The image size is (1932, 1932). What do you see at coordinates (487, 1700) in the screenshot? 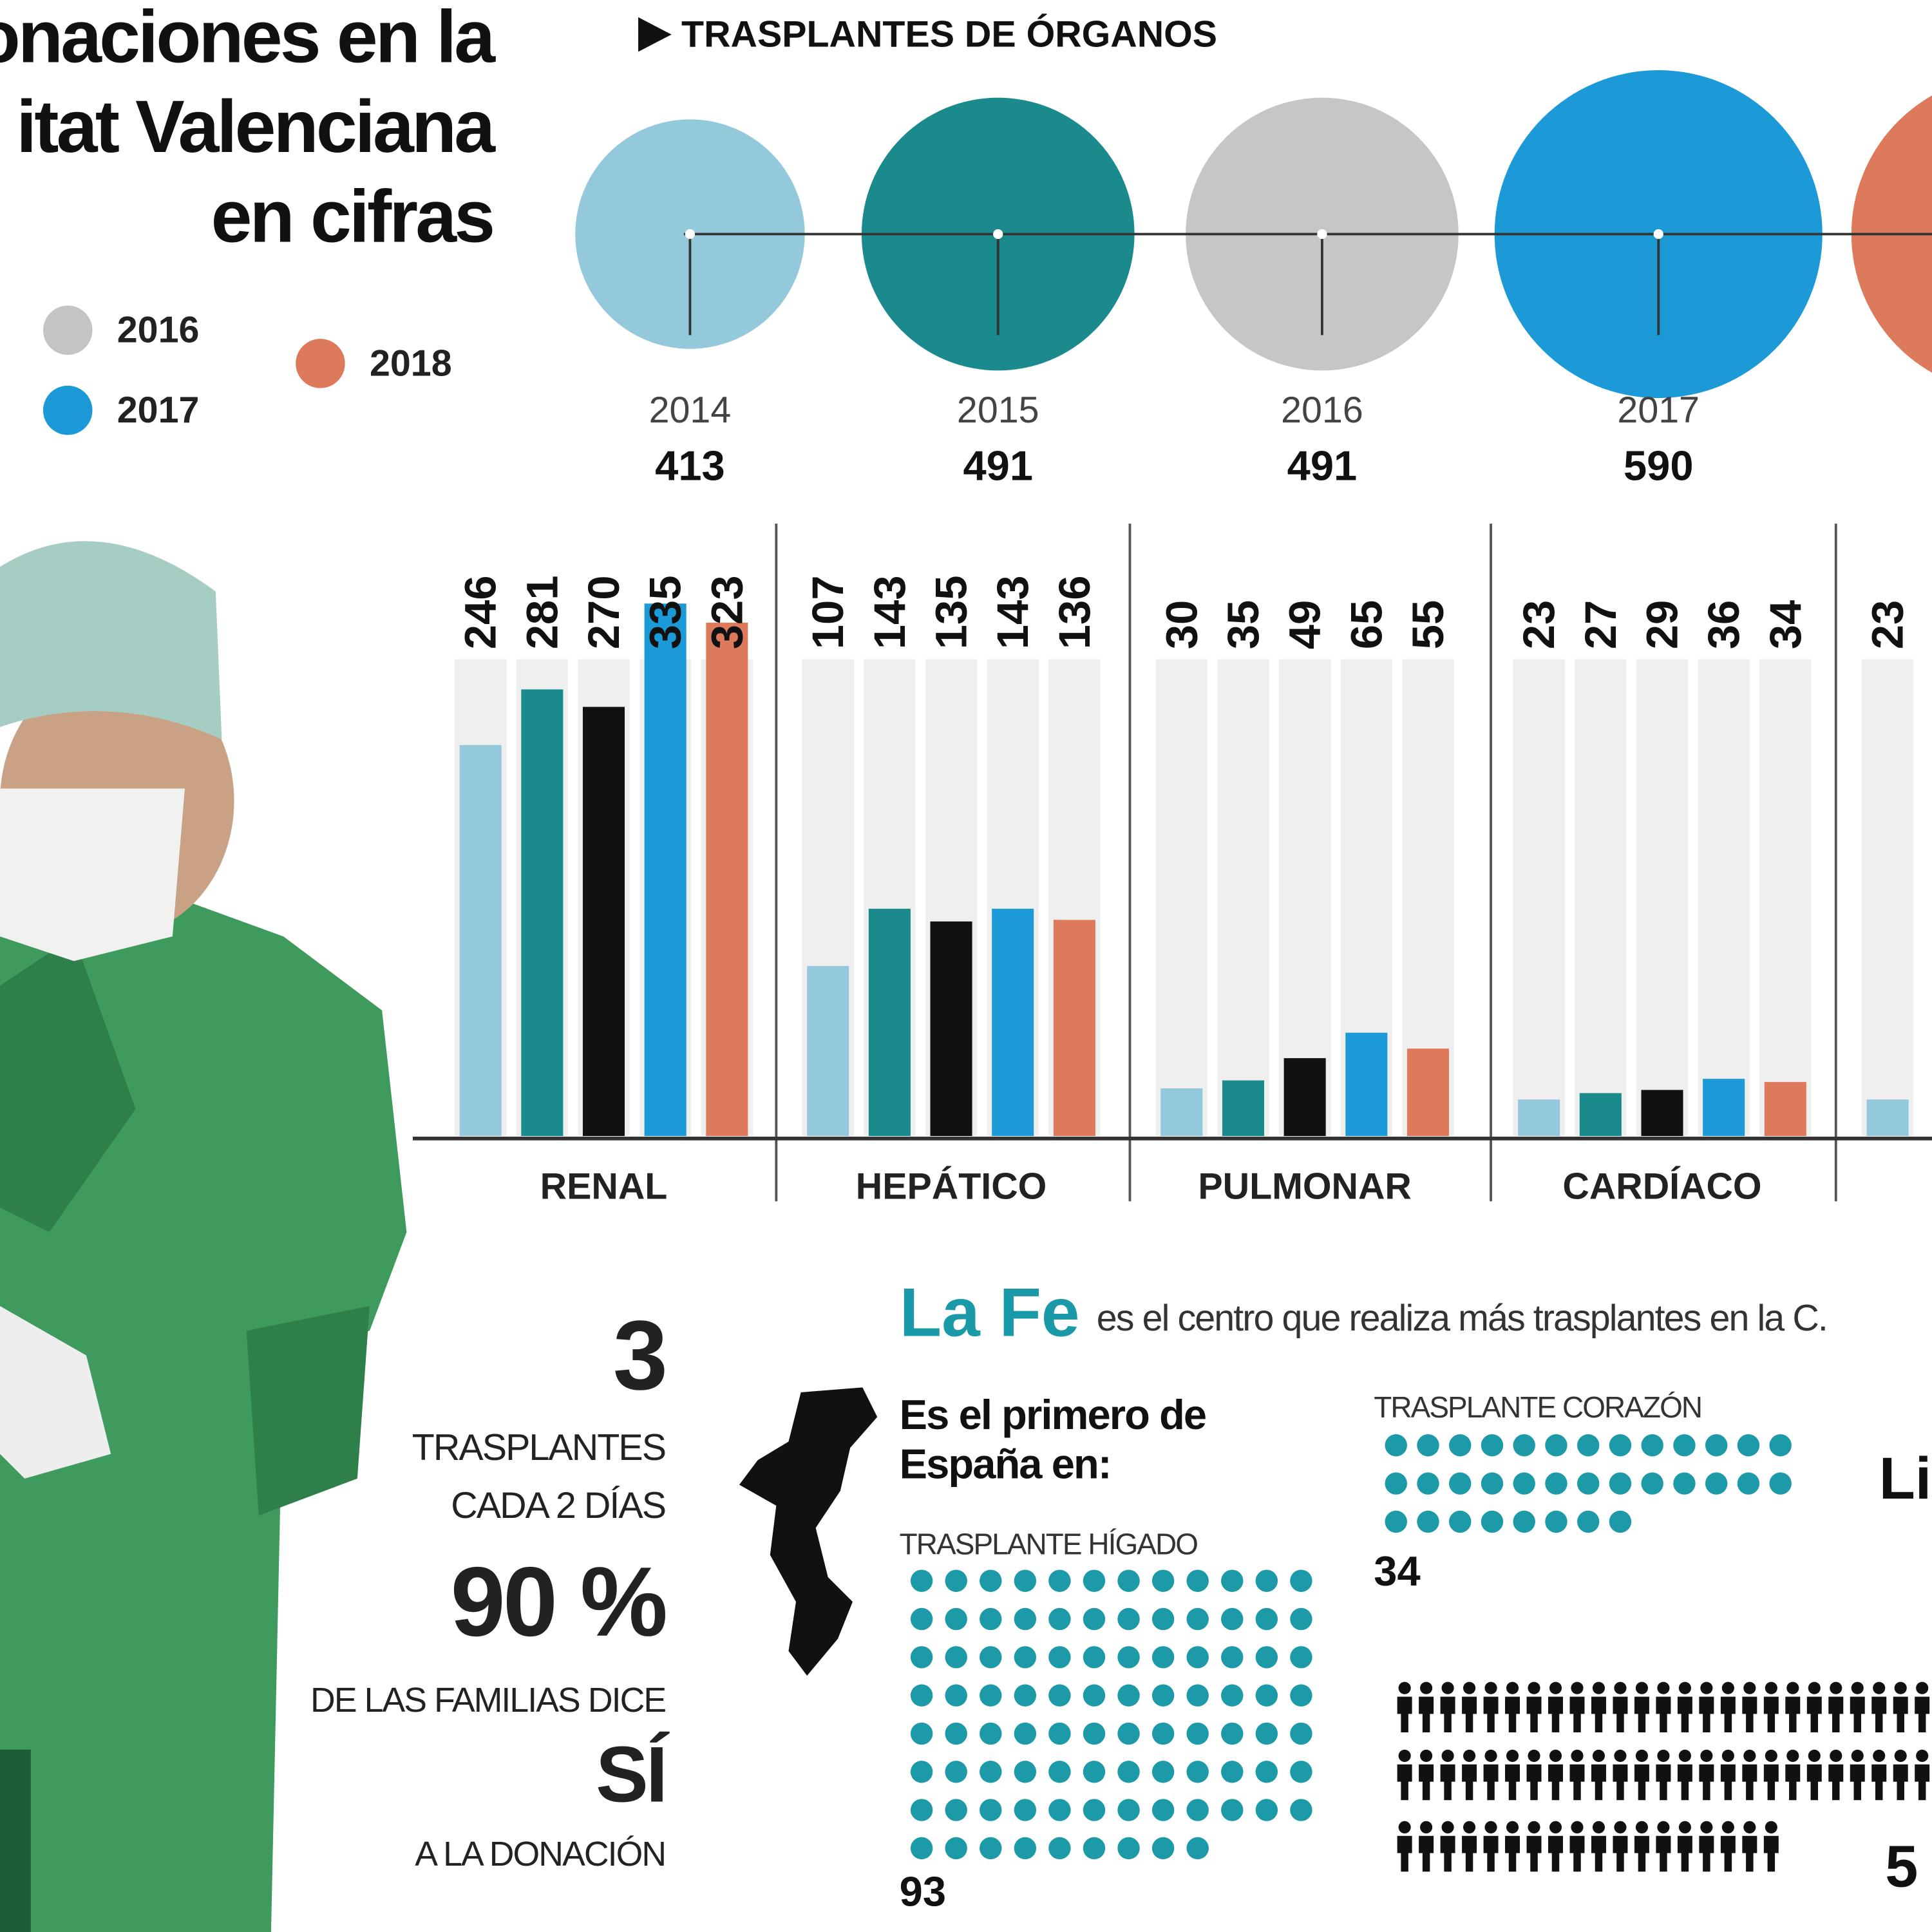
I see `stat-text: DE LAS FAMILIAS DICE` at bounding box center [487, 1700].